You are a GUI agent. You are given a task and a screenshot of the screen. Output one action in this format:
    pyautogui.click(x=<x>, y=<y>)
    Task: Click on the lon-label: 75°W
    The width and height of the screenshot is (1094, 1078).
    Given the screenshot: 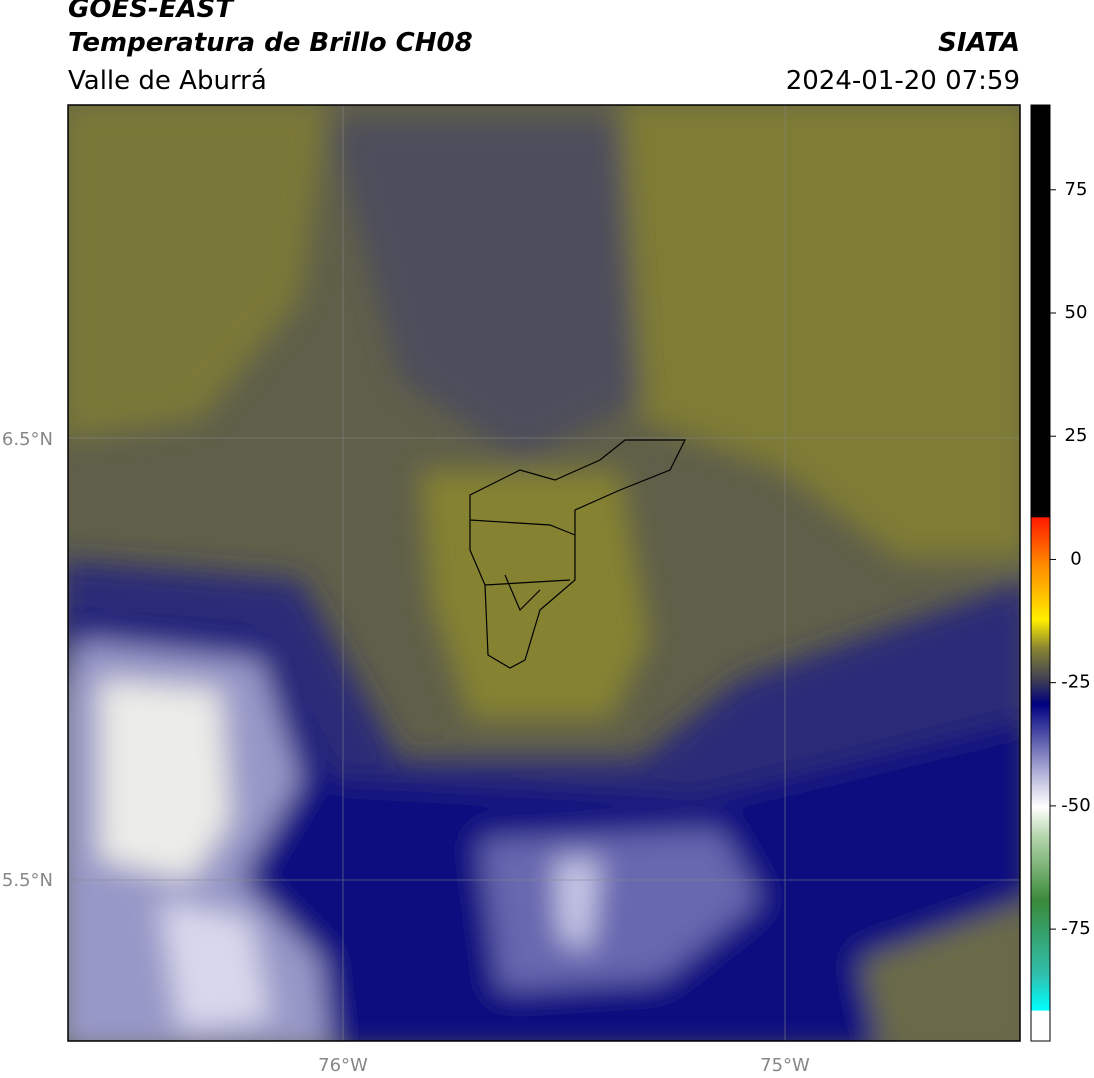 What is the action you would take?
    pyautogui.click(x=785, y=1065)
    